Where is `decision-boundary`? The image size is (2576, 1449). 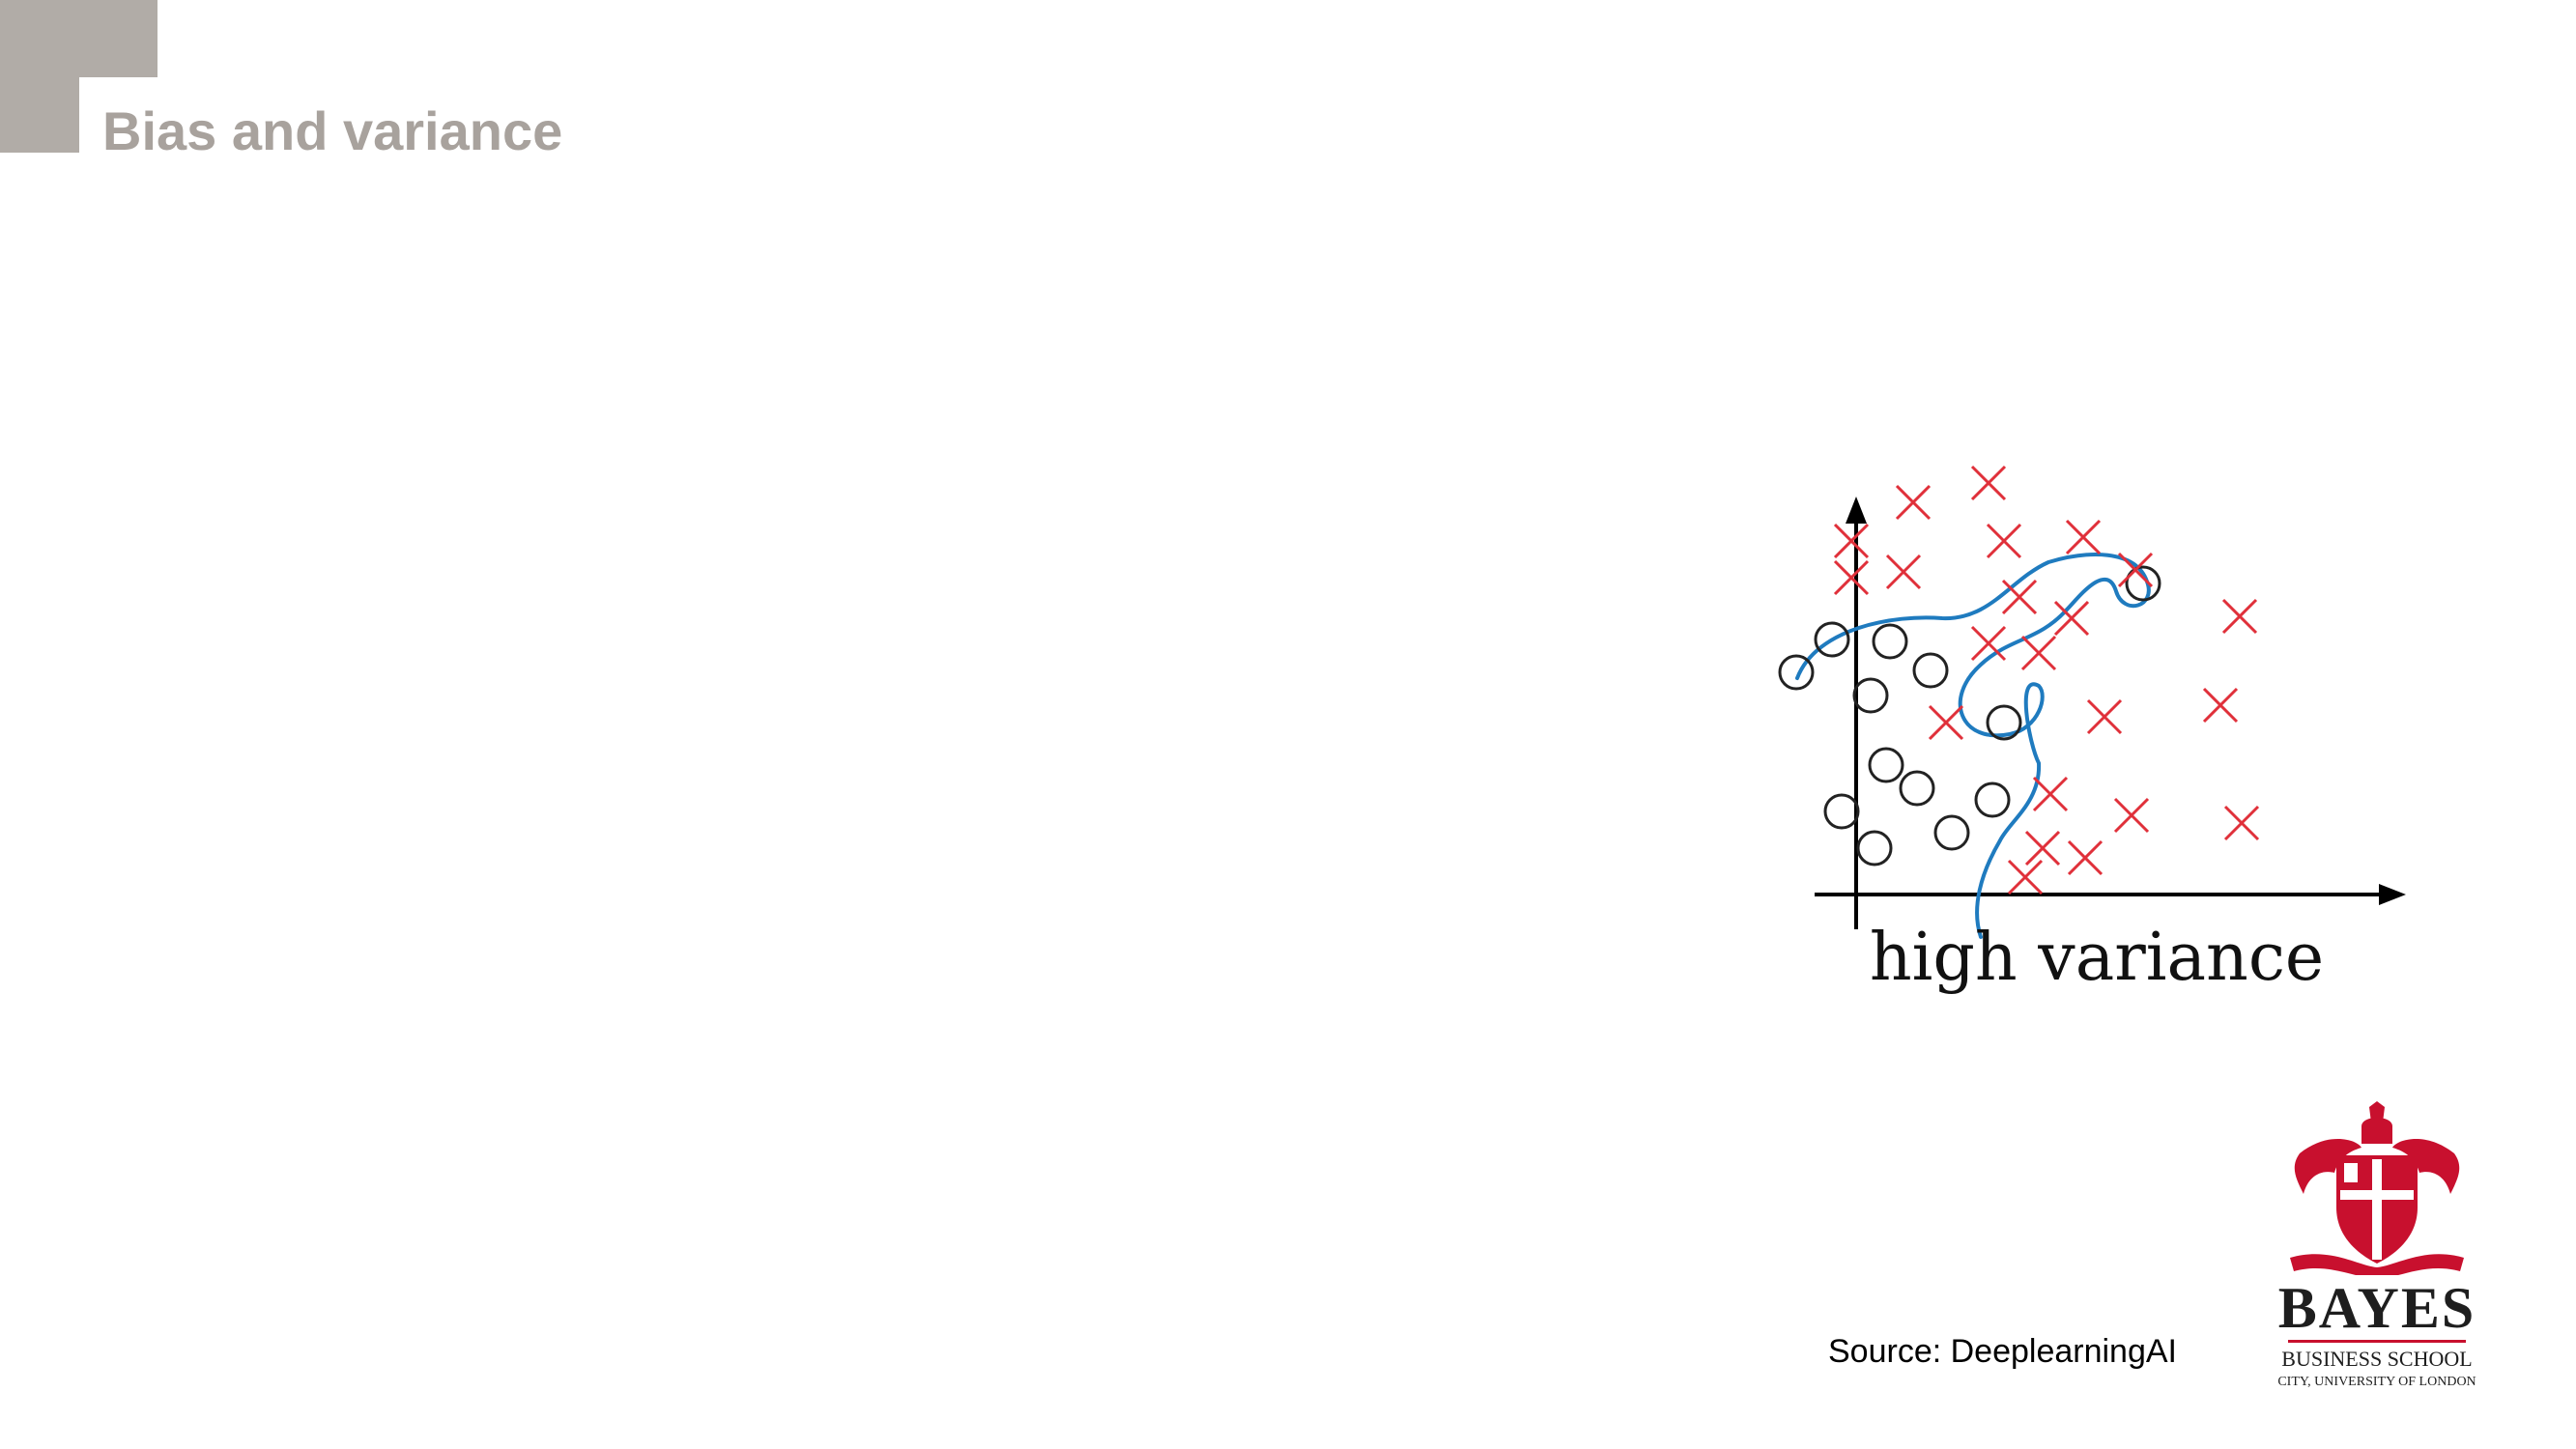
decision-boundary is located at coordinates (1973, 746).